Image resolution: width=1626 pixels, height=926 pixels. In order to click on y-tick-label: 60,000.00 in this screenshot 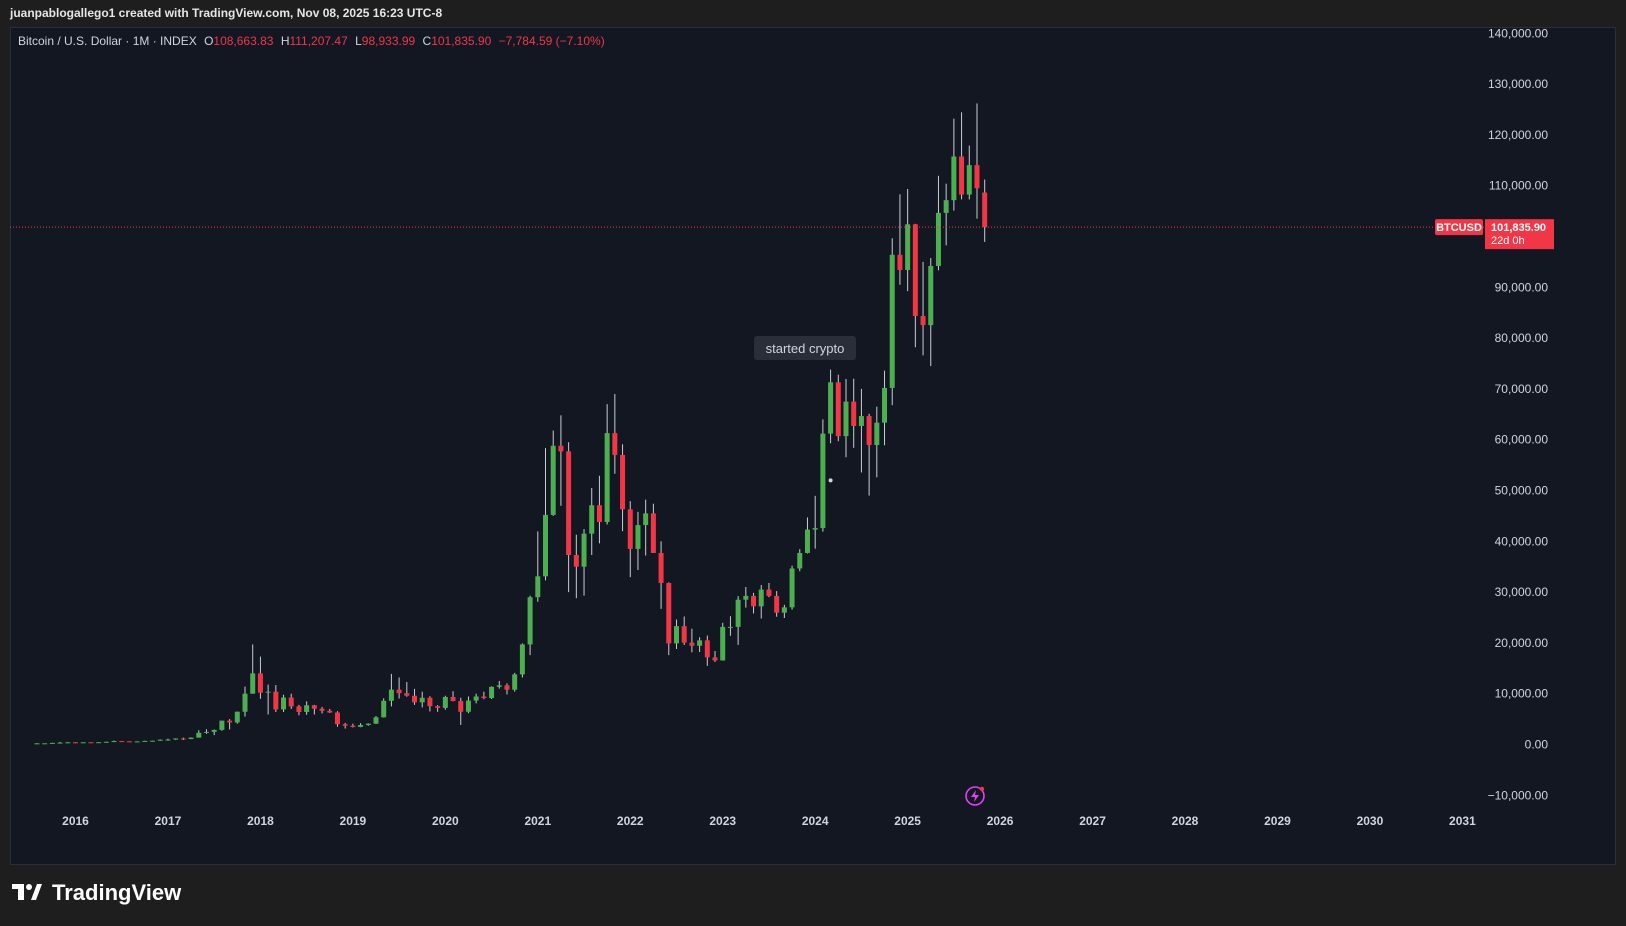, I will do `click(1522, 440)`.